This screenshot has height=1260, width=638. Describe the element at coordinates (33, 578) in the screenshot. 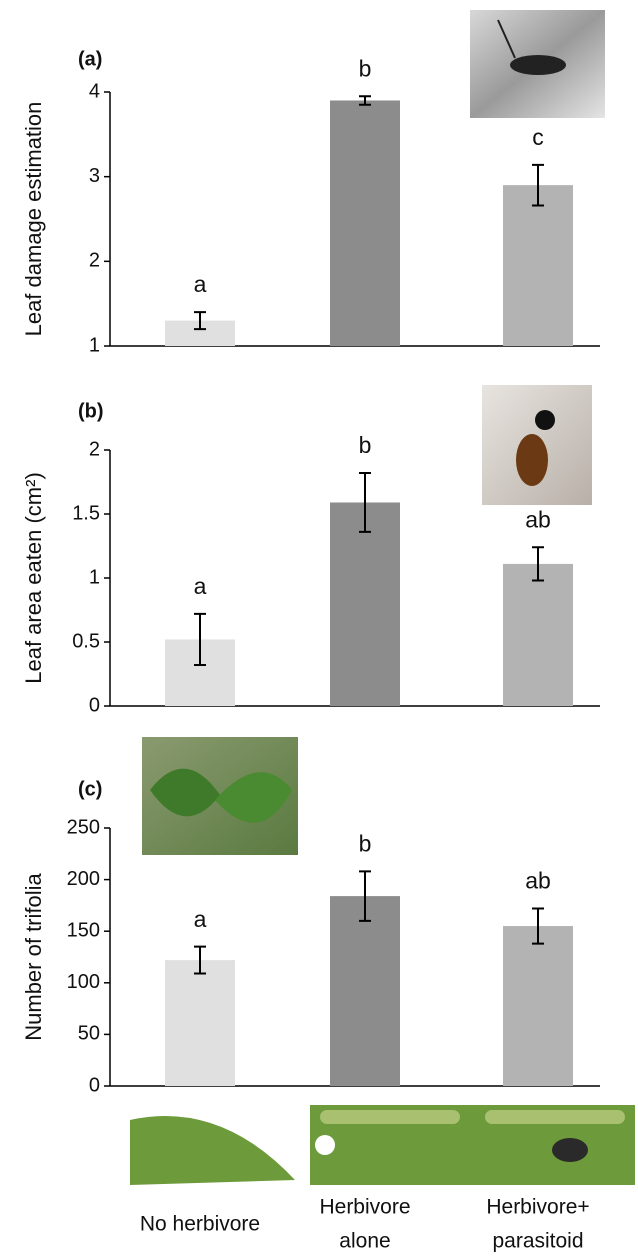

I see `y-axis-label: Leaf area eaten (cm²)` at that location.